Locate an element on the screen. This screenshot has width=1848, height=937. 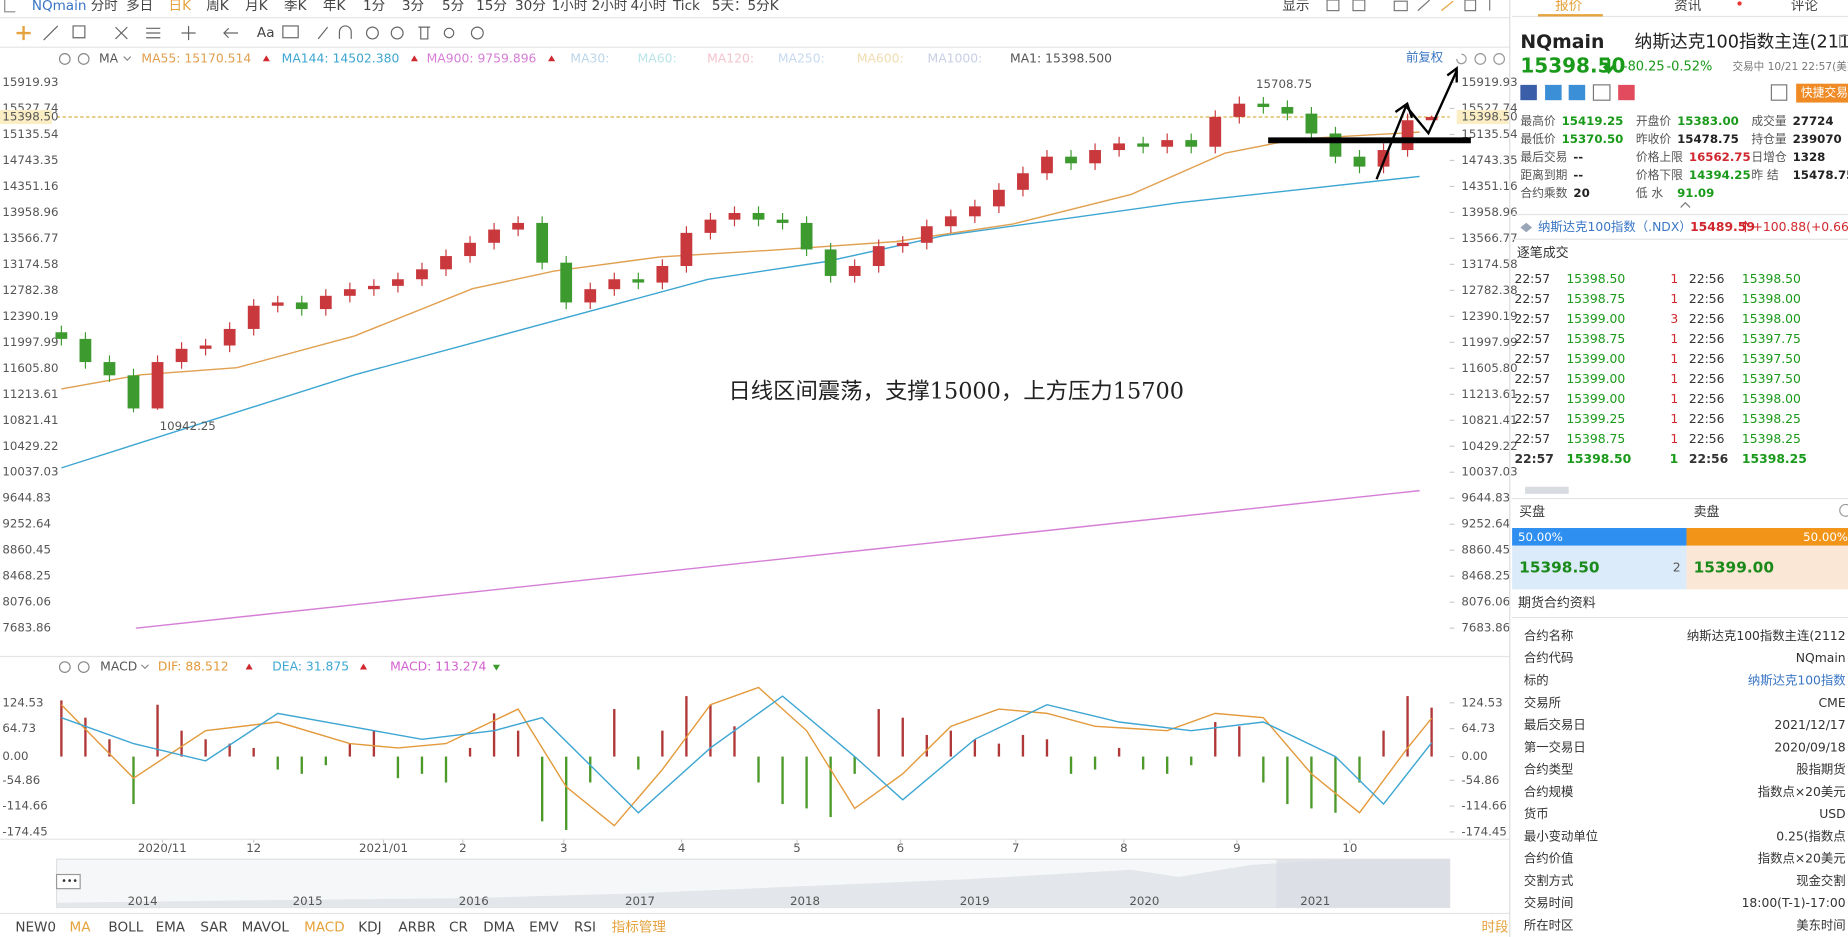
reset-button is located at coordinates (1461, 59).